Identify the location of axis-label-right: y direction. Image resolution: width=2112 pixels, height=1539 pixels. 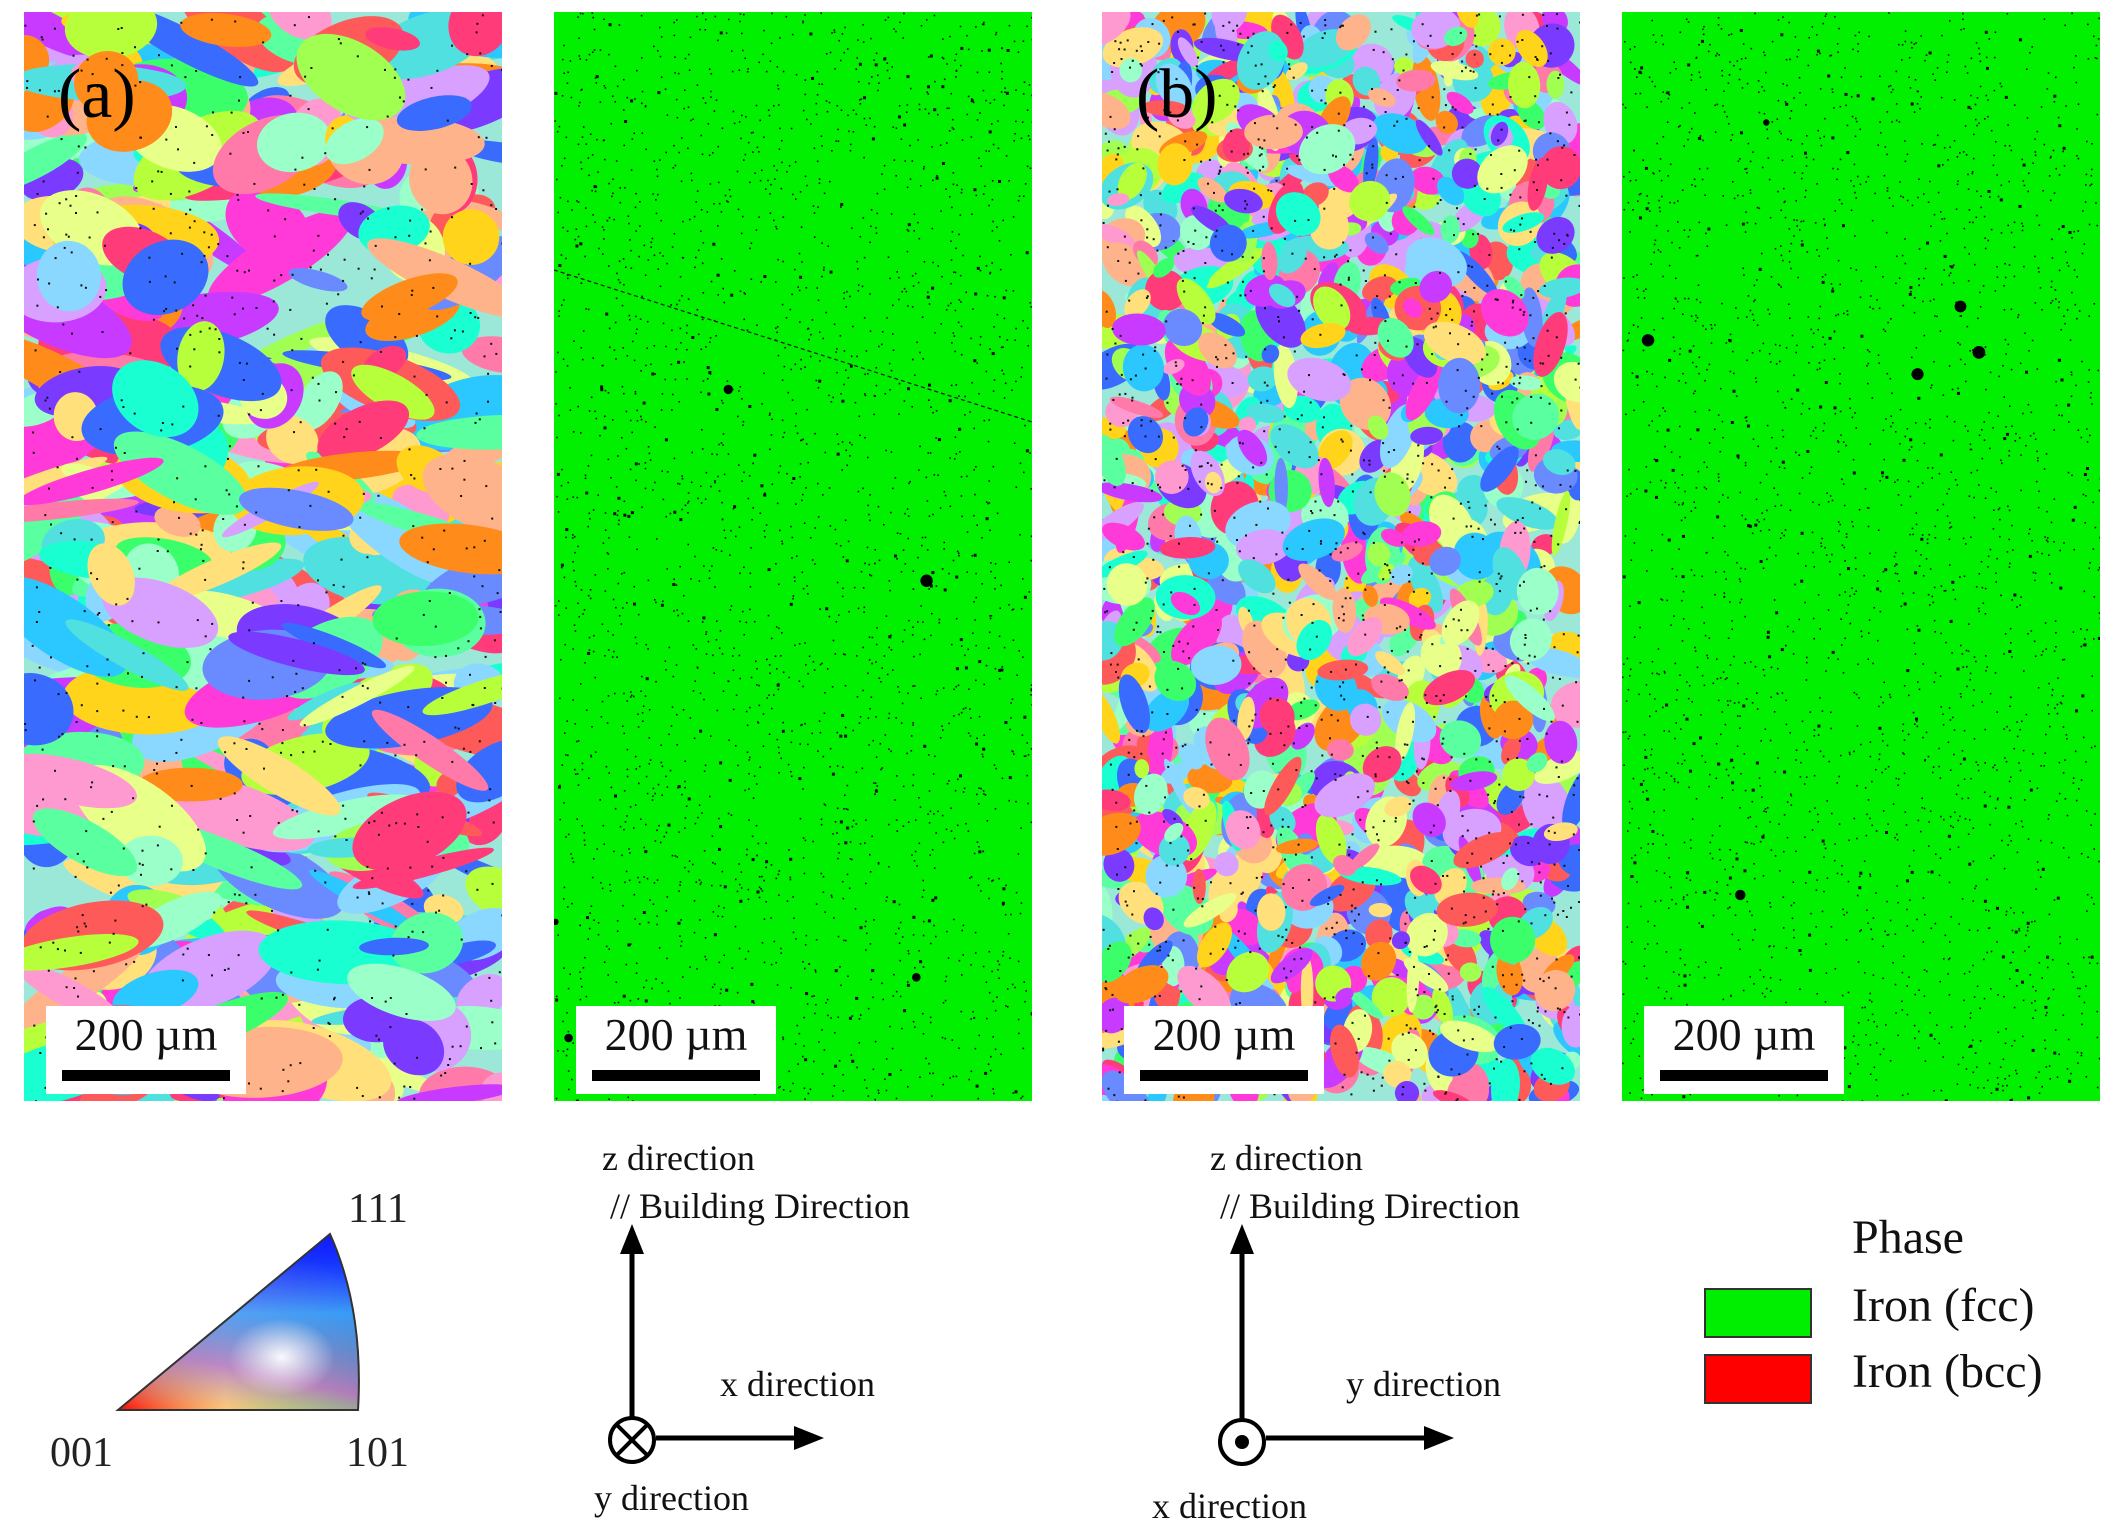
(1423, 1384).